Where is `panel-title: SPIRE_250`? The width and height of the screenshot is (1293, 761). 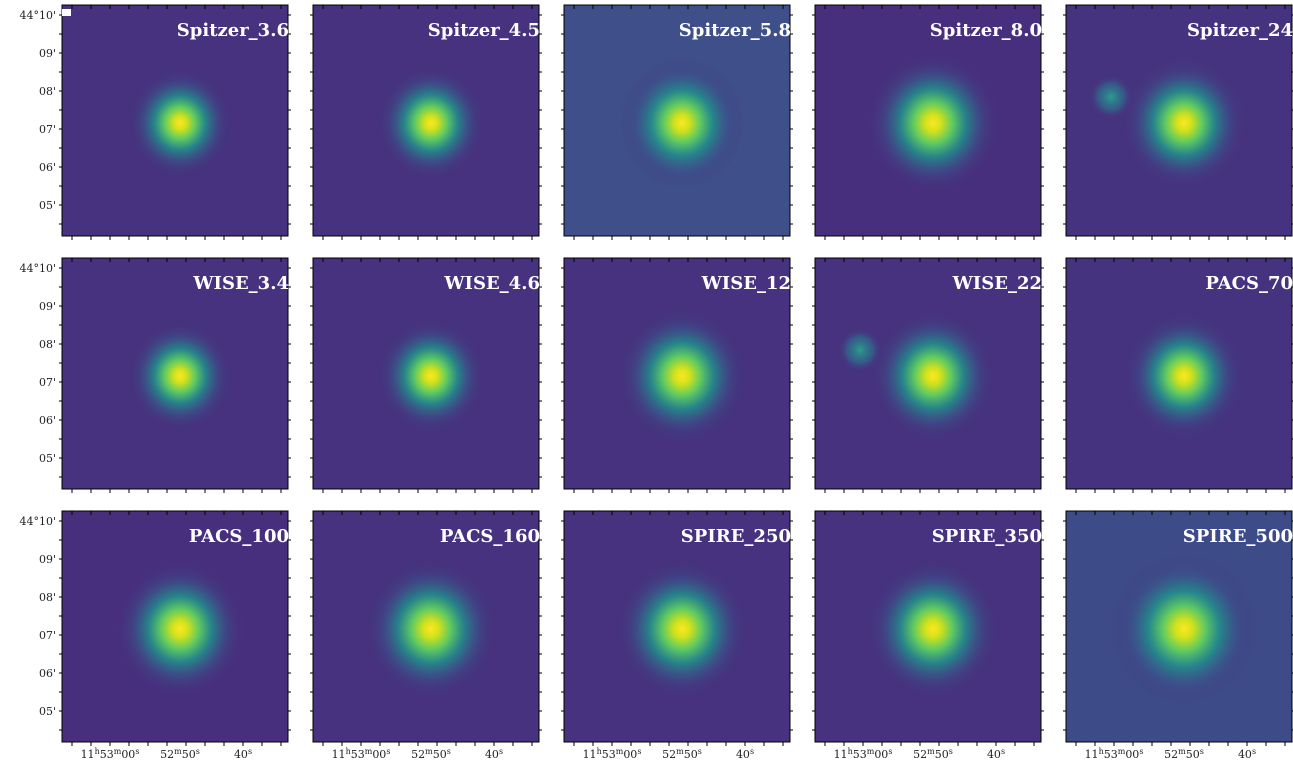
panel-title: SPIRE_250 is located at coordinates (736, 536).